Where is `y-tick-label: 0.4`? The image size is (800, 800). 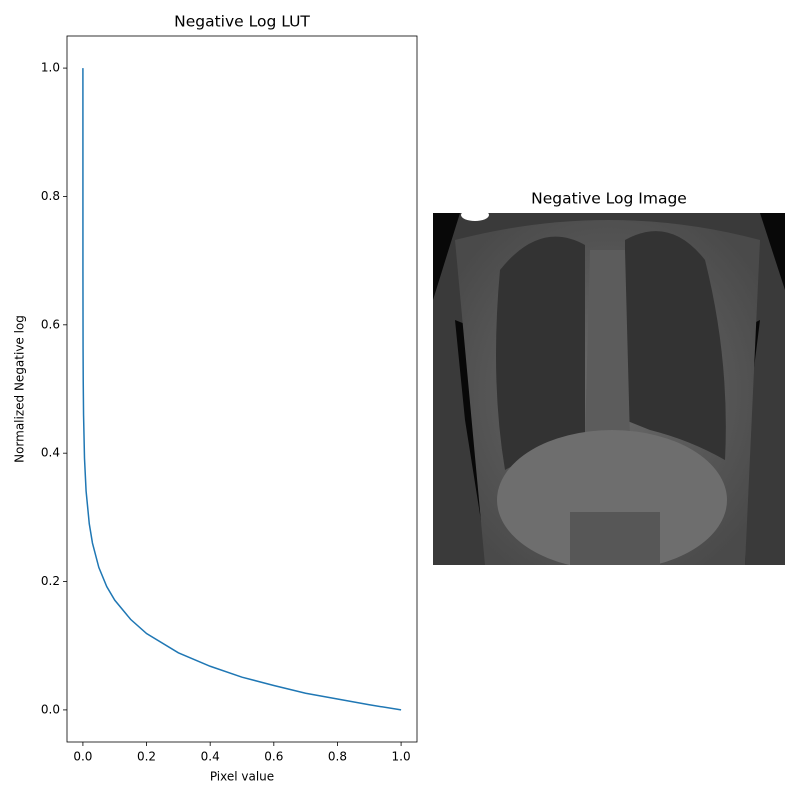 y-tick-label: 0.4 is located at coordinates (50, 453).